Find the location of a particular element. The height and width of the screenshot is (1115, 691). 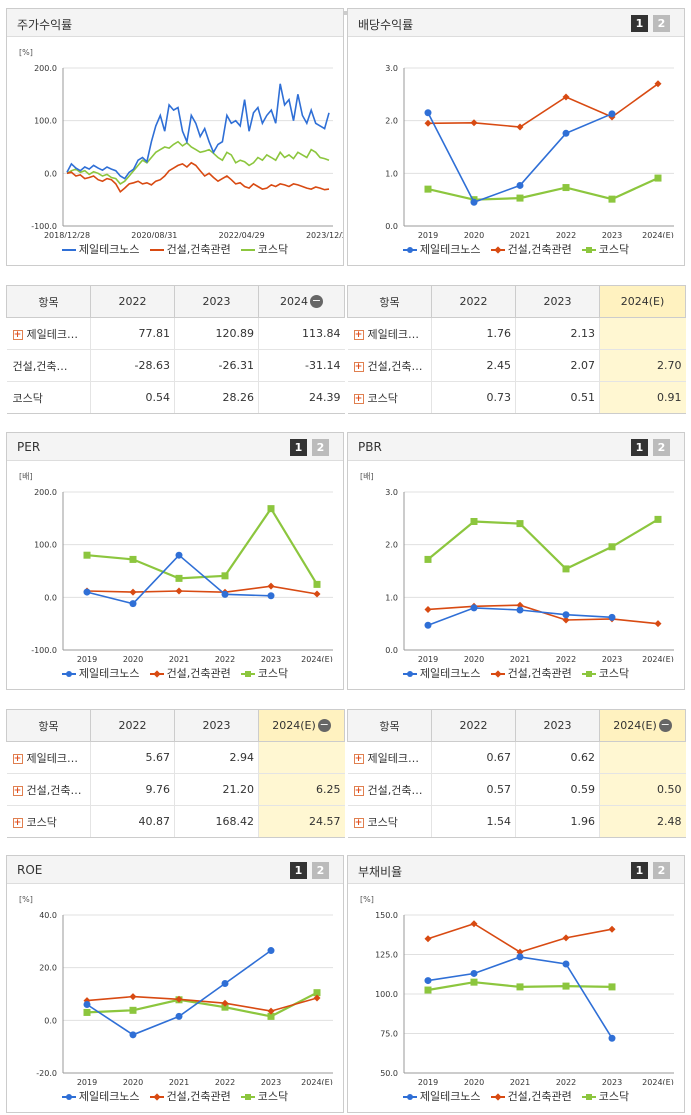

x-tick-label: 2020 is located at coordinates (133, 658).